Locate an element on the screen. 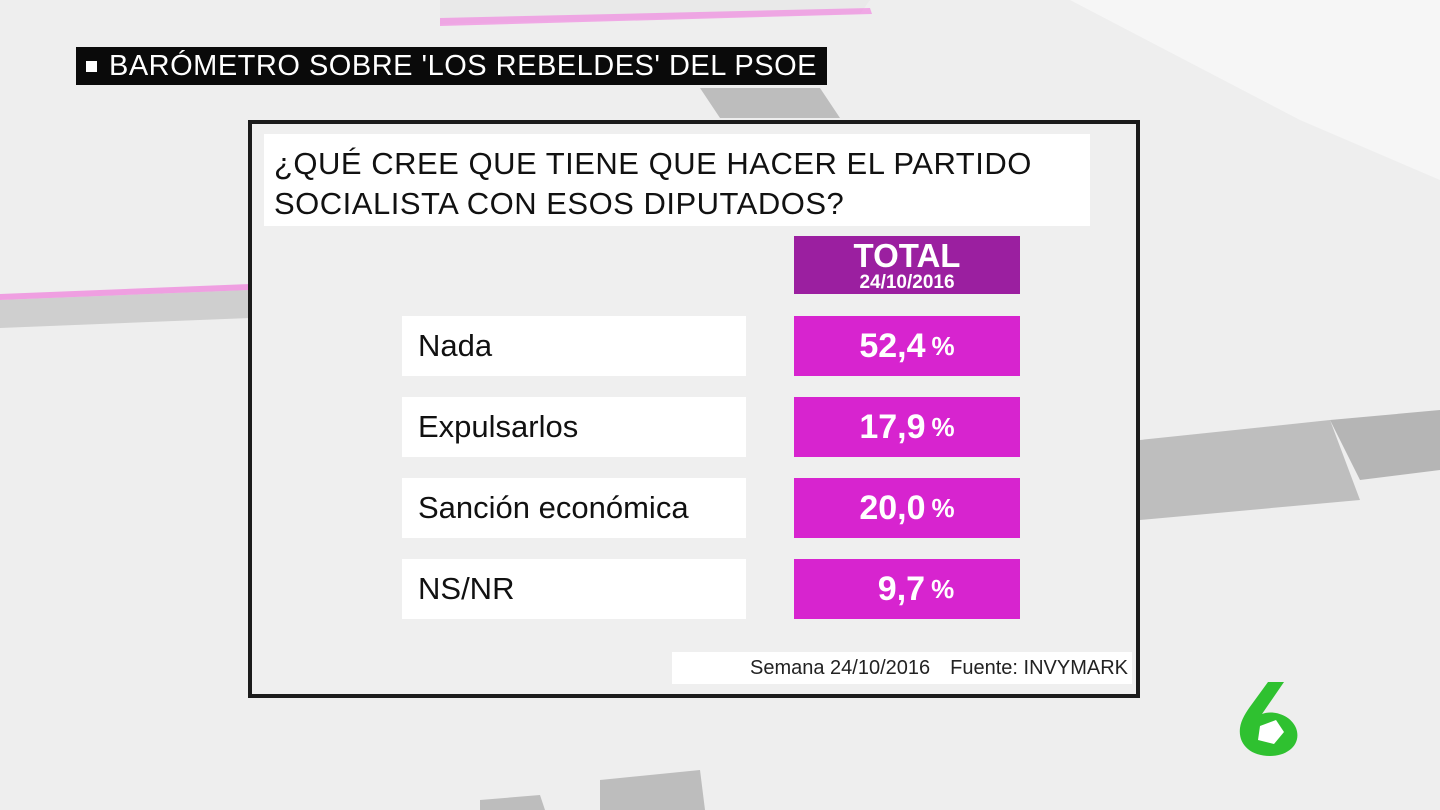  row-label-3: NS/NR is located at coordinates (574, 589).